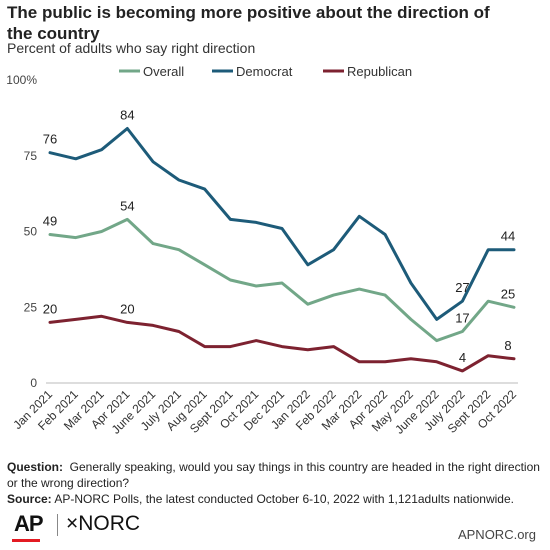 The image size is (550, 550). Describe the element at coordinates (31, 307) in the screenshot. I see `y-tick-label: 25` at that location.